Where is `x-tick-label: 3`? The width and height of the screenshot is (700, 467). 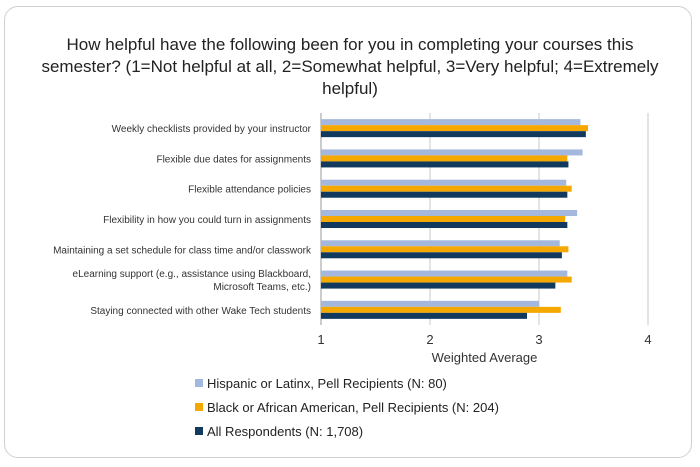
x-tick-label: 3 is located at coordinates (538, 339).